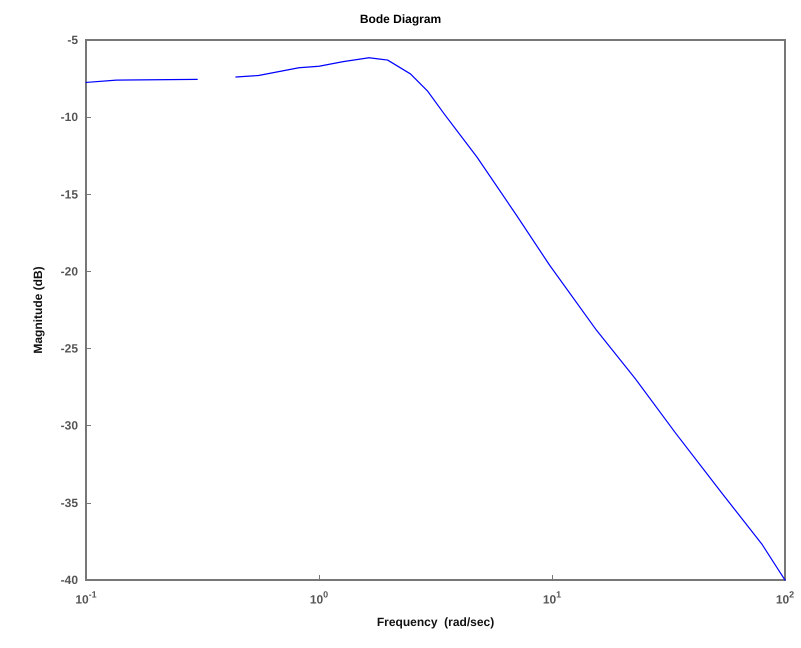 Image resolution: width=801 pixels, height=648 pixels. What do you see at coordinates (72, 40) in the screenshot?
I see `y-tick-label: -5` at bounding box center [72, 40].